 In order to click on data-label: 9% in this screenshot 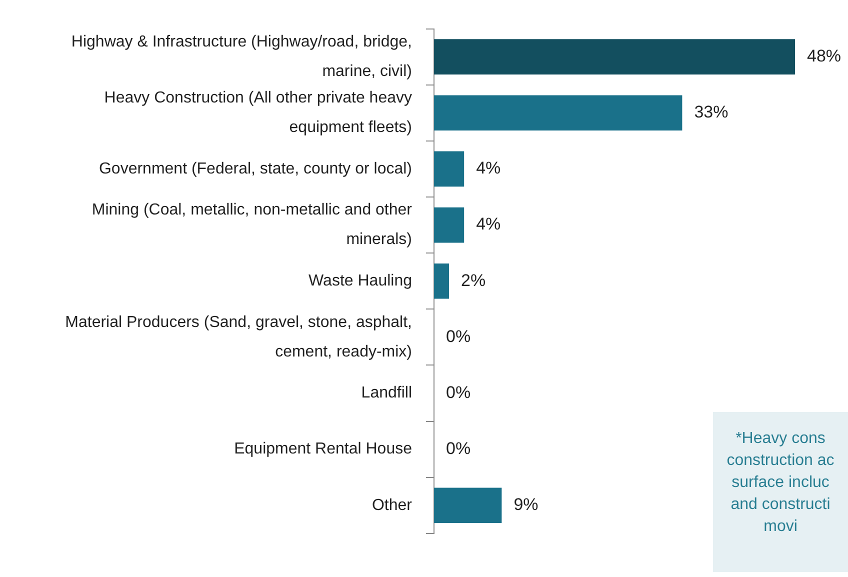, I will do `click(526, 504)`.